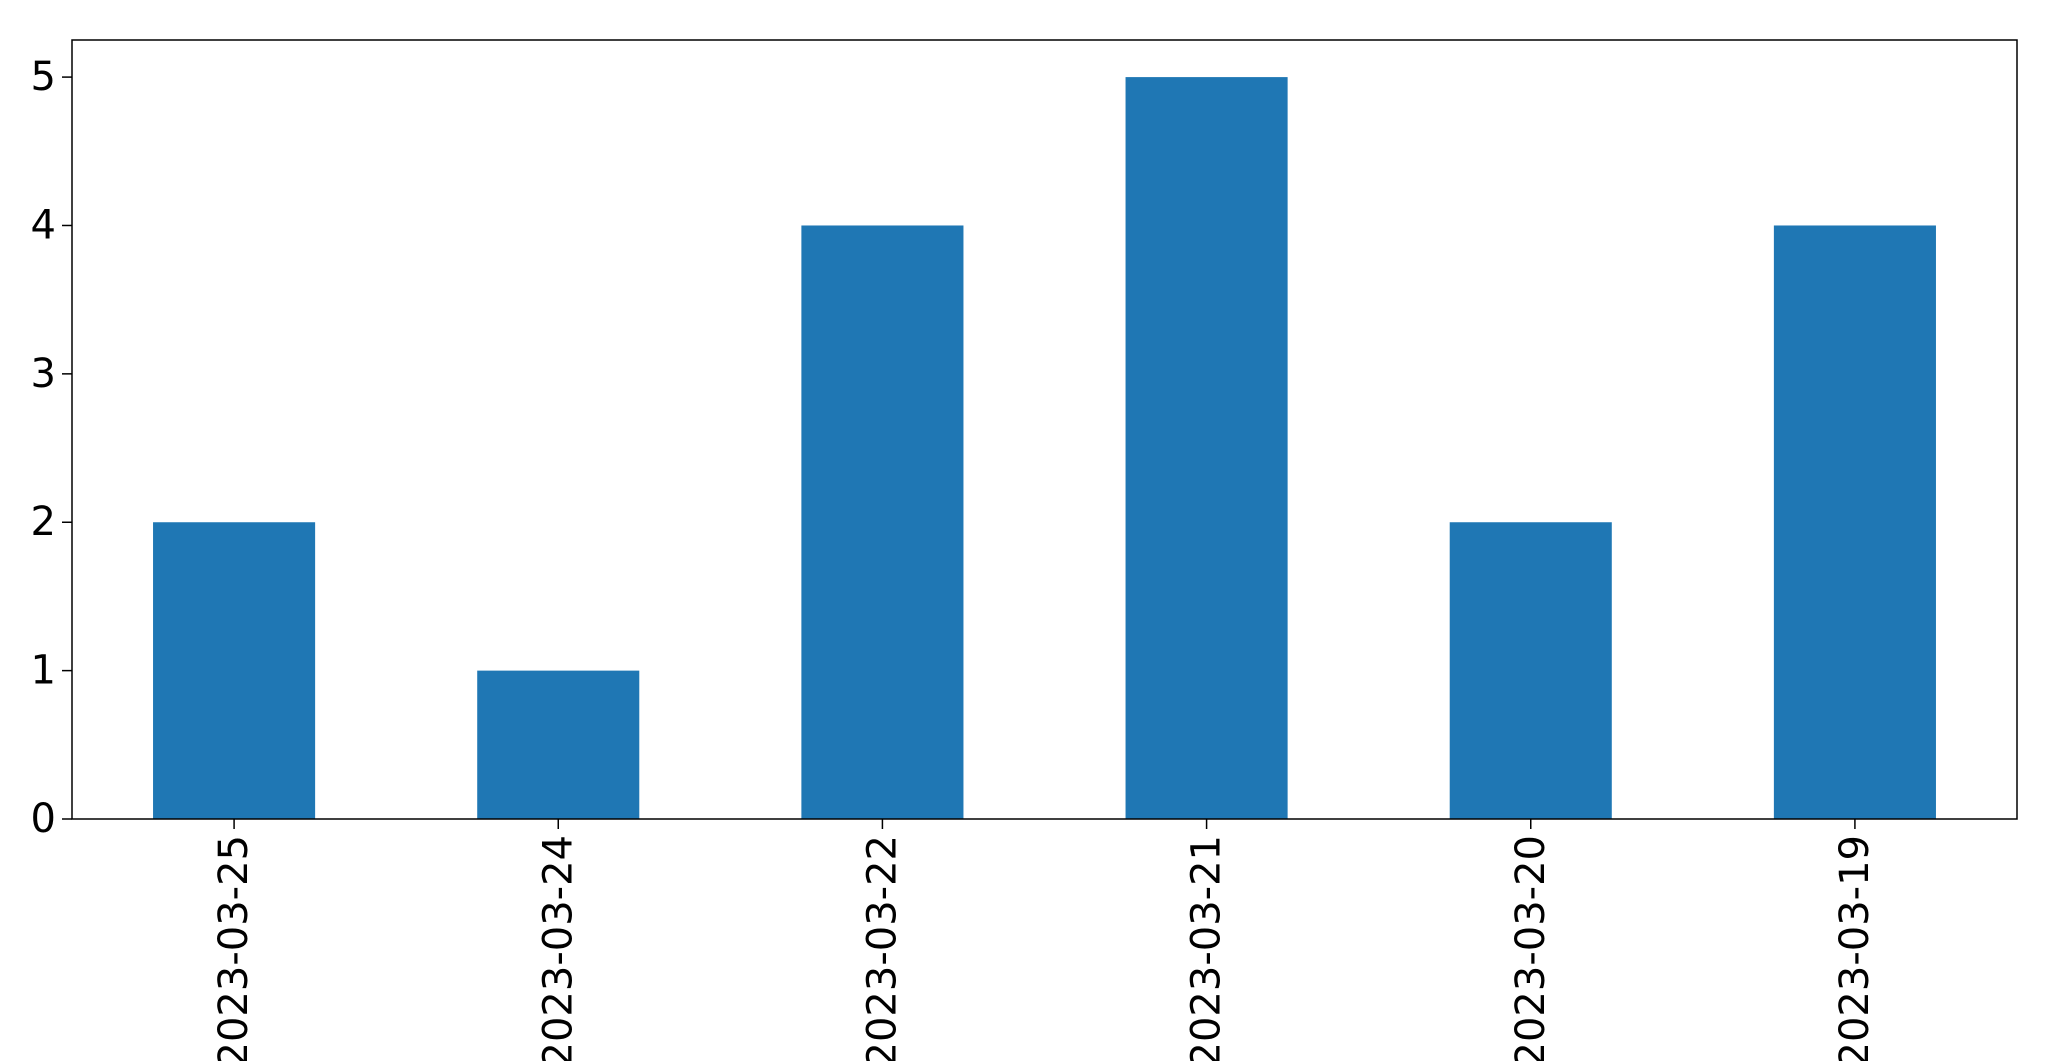 This screenshot has height=1061, width=2049. I want to click on x-tick-label: 2023-03-22, so click(882, 948).